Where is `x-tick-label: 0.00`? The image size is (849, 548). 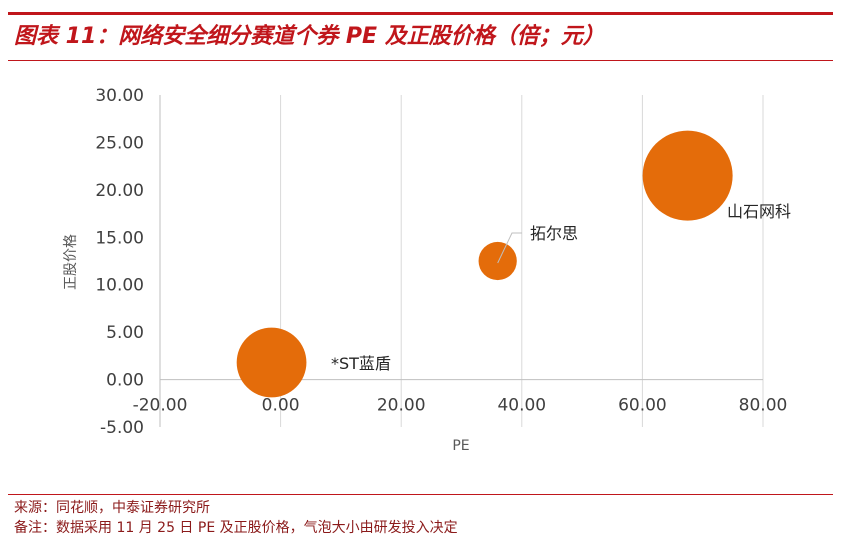 x-tick-label: 0.00 is located at coordinates (281, 406).